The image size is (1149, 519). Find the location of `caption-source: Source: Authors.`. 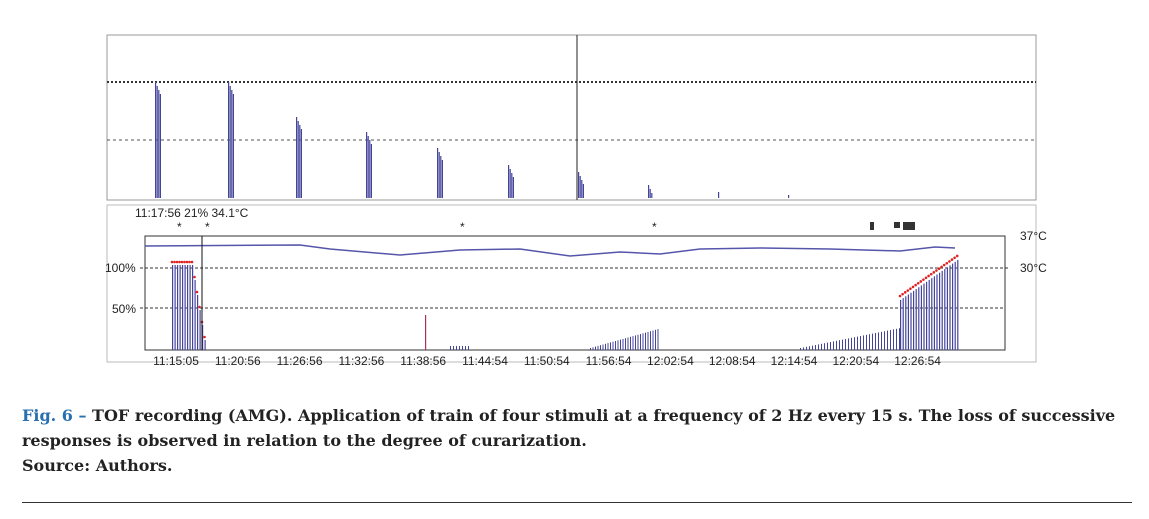

caption-source: Source: Authors. is located at coordinates (97, 465).